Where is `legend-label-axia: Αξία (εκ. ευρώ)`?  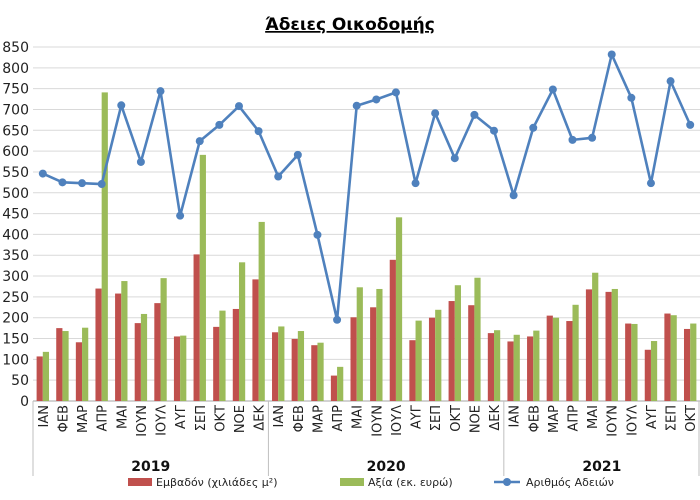 legend-label-axia: Αξία (εκ. ευρώ) is located at coordinates (410, 482).